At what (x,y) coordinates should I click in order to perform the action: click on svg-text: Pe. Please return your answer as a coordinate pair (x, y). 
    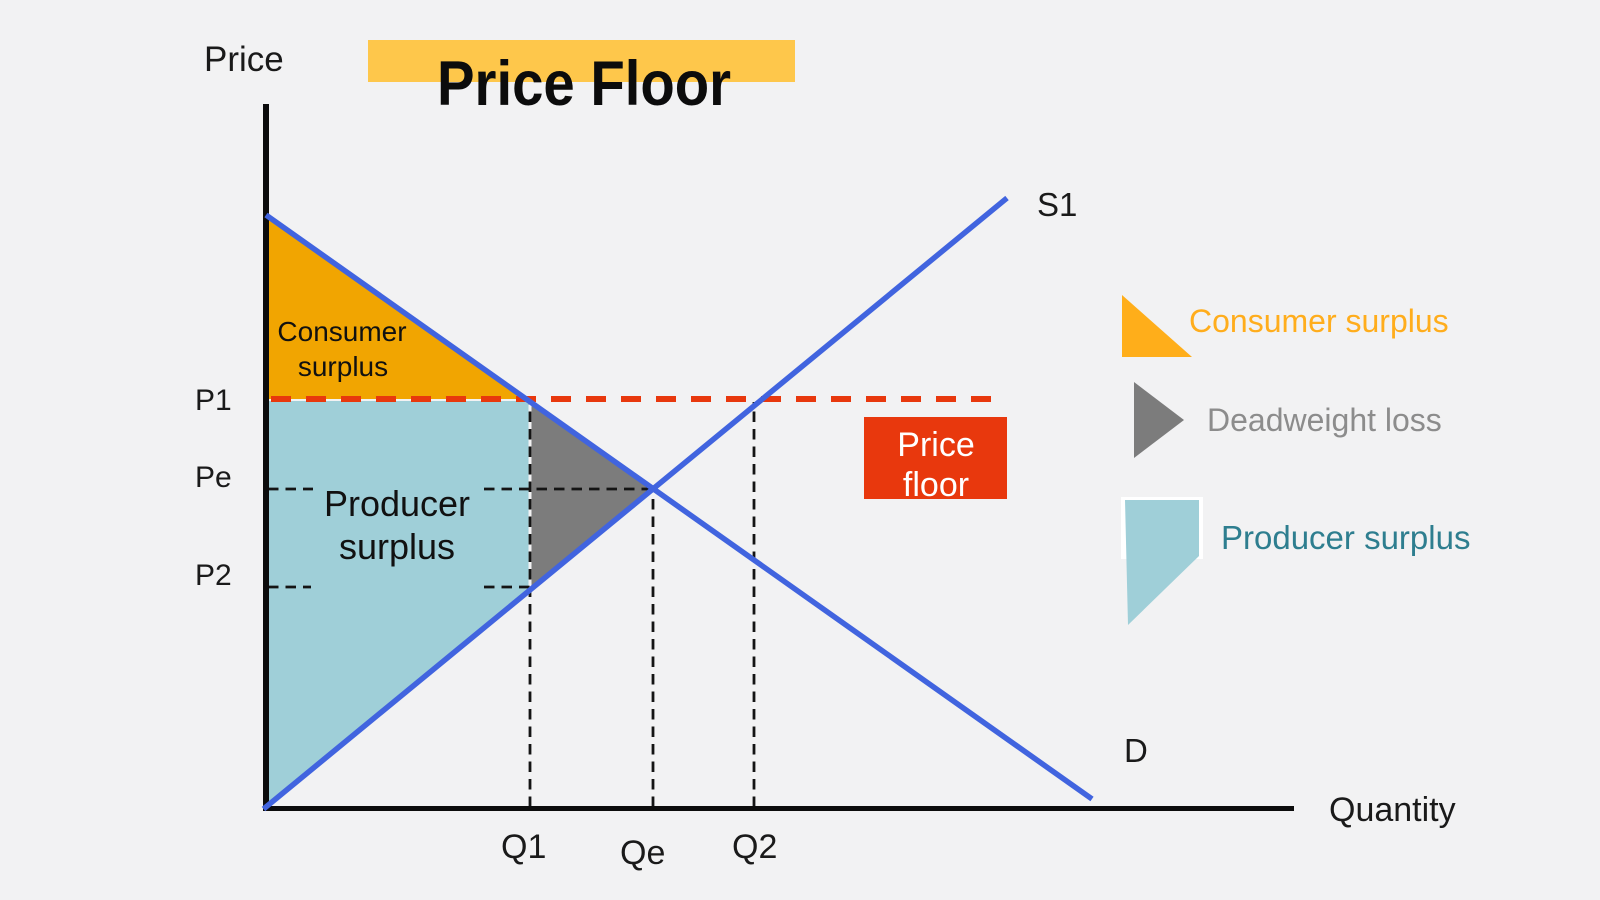
    Looking at the image, I should click on (213, 477).